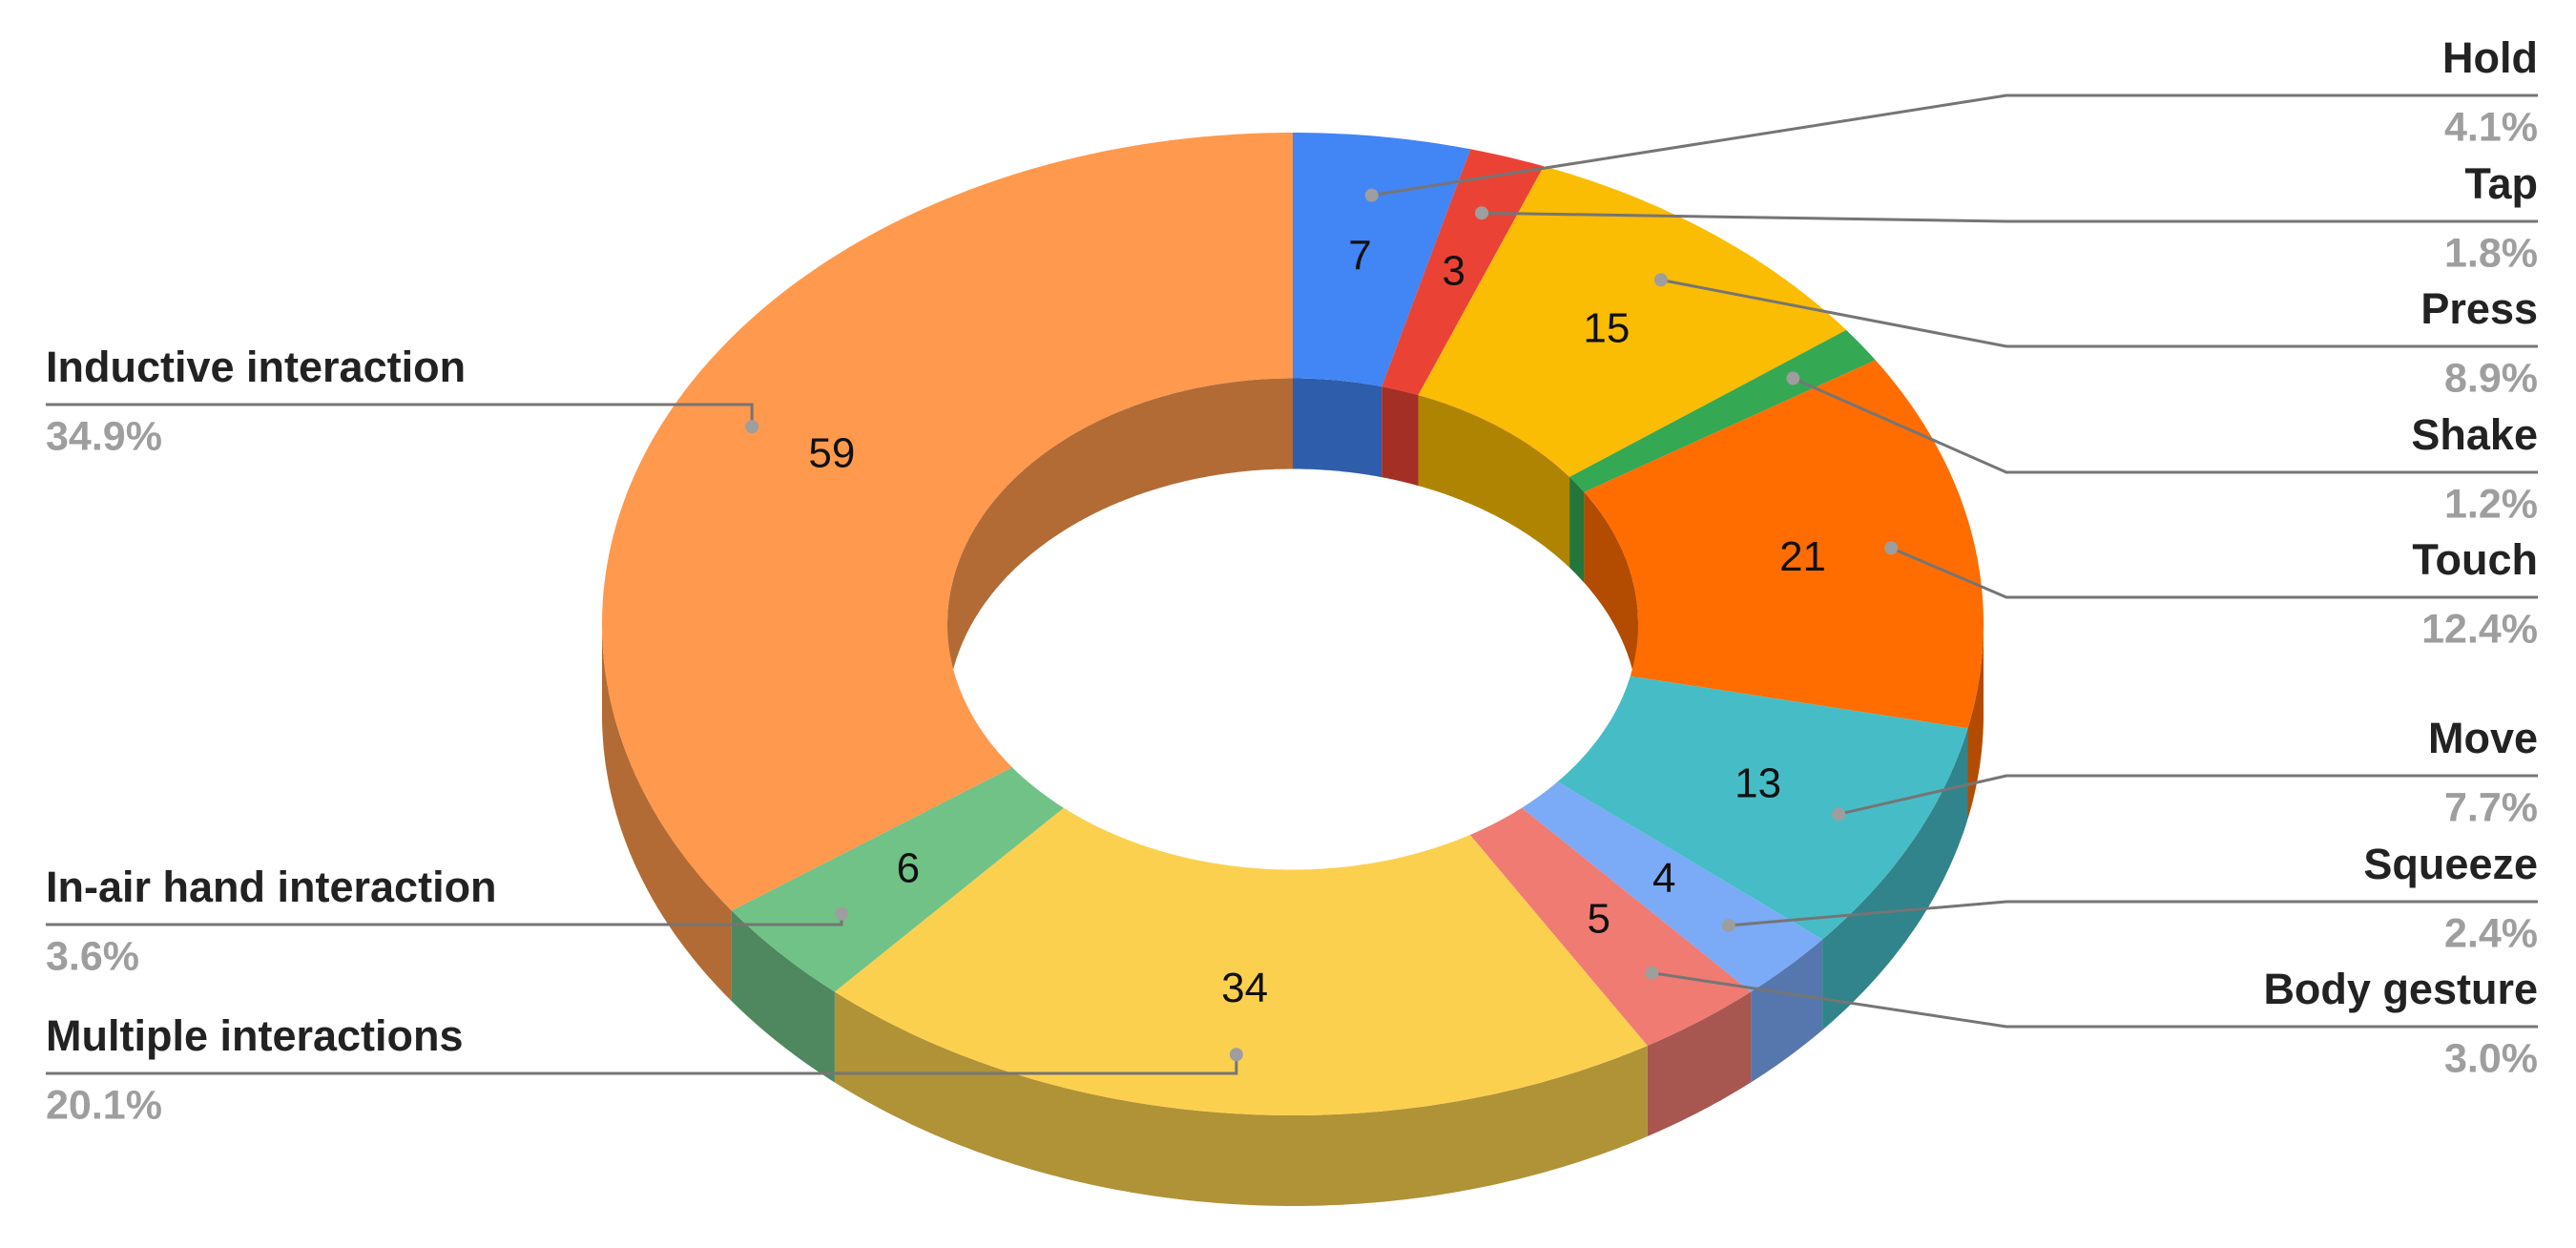  I want to click on percentage-label: 2.4%, so click(2491, 933).